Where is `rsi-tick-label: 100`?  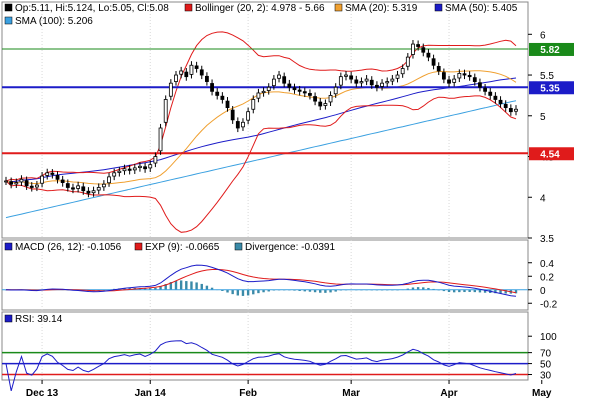
rsi-tick-label: 100 is located at coordinates (548, 337).